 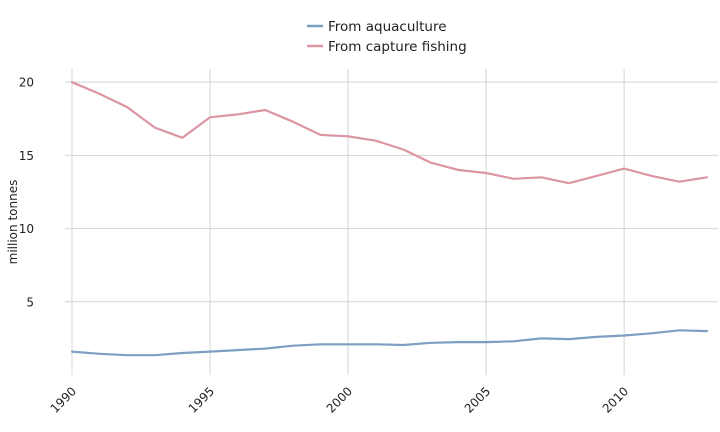 I want to click on y-axis-title: million tonnes, so click(x=13, y=222).